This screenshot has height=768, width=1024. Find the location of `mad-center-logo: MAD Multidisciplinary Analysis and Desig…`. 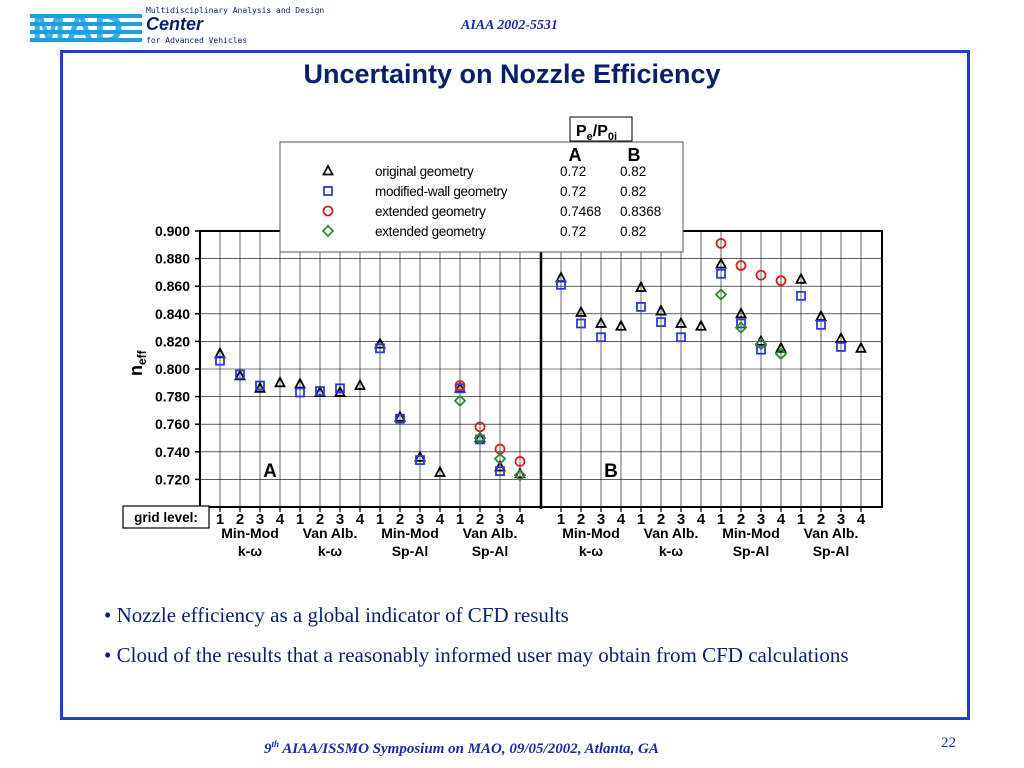

mad-center-logo: MAD Multidisciplinary Analysis and Desig… is located at coordinates (177, 28).